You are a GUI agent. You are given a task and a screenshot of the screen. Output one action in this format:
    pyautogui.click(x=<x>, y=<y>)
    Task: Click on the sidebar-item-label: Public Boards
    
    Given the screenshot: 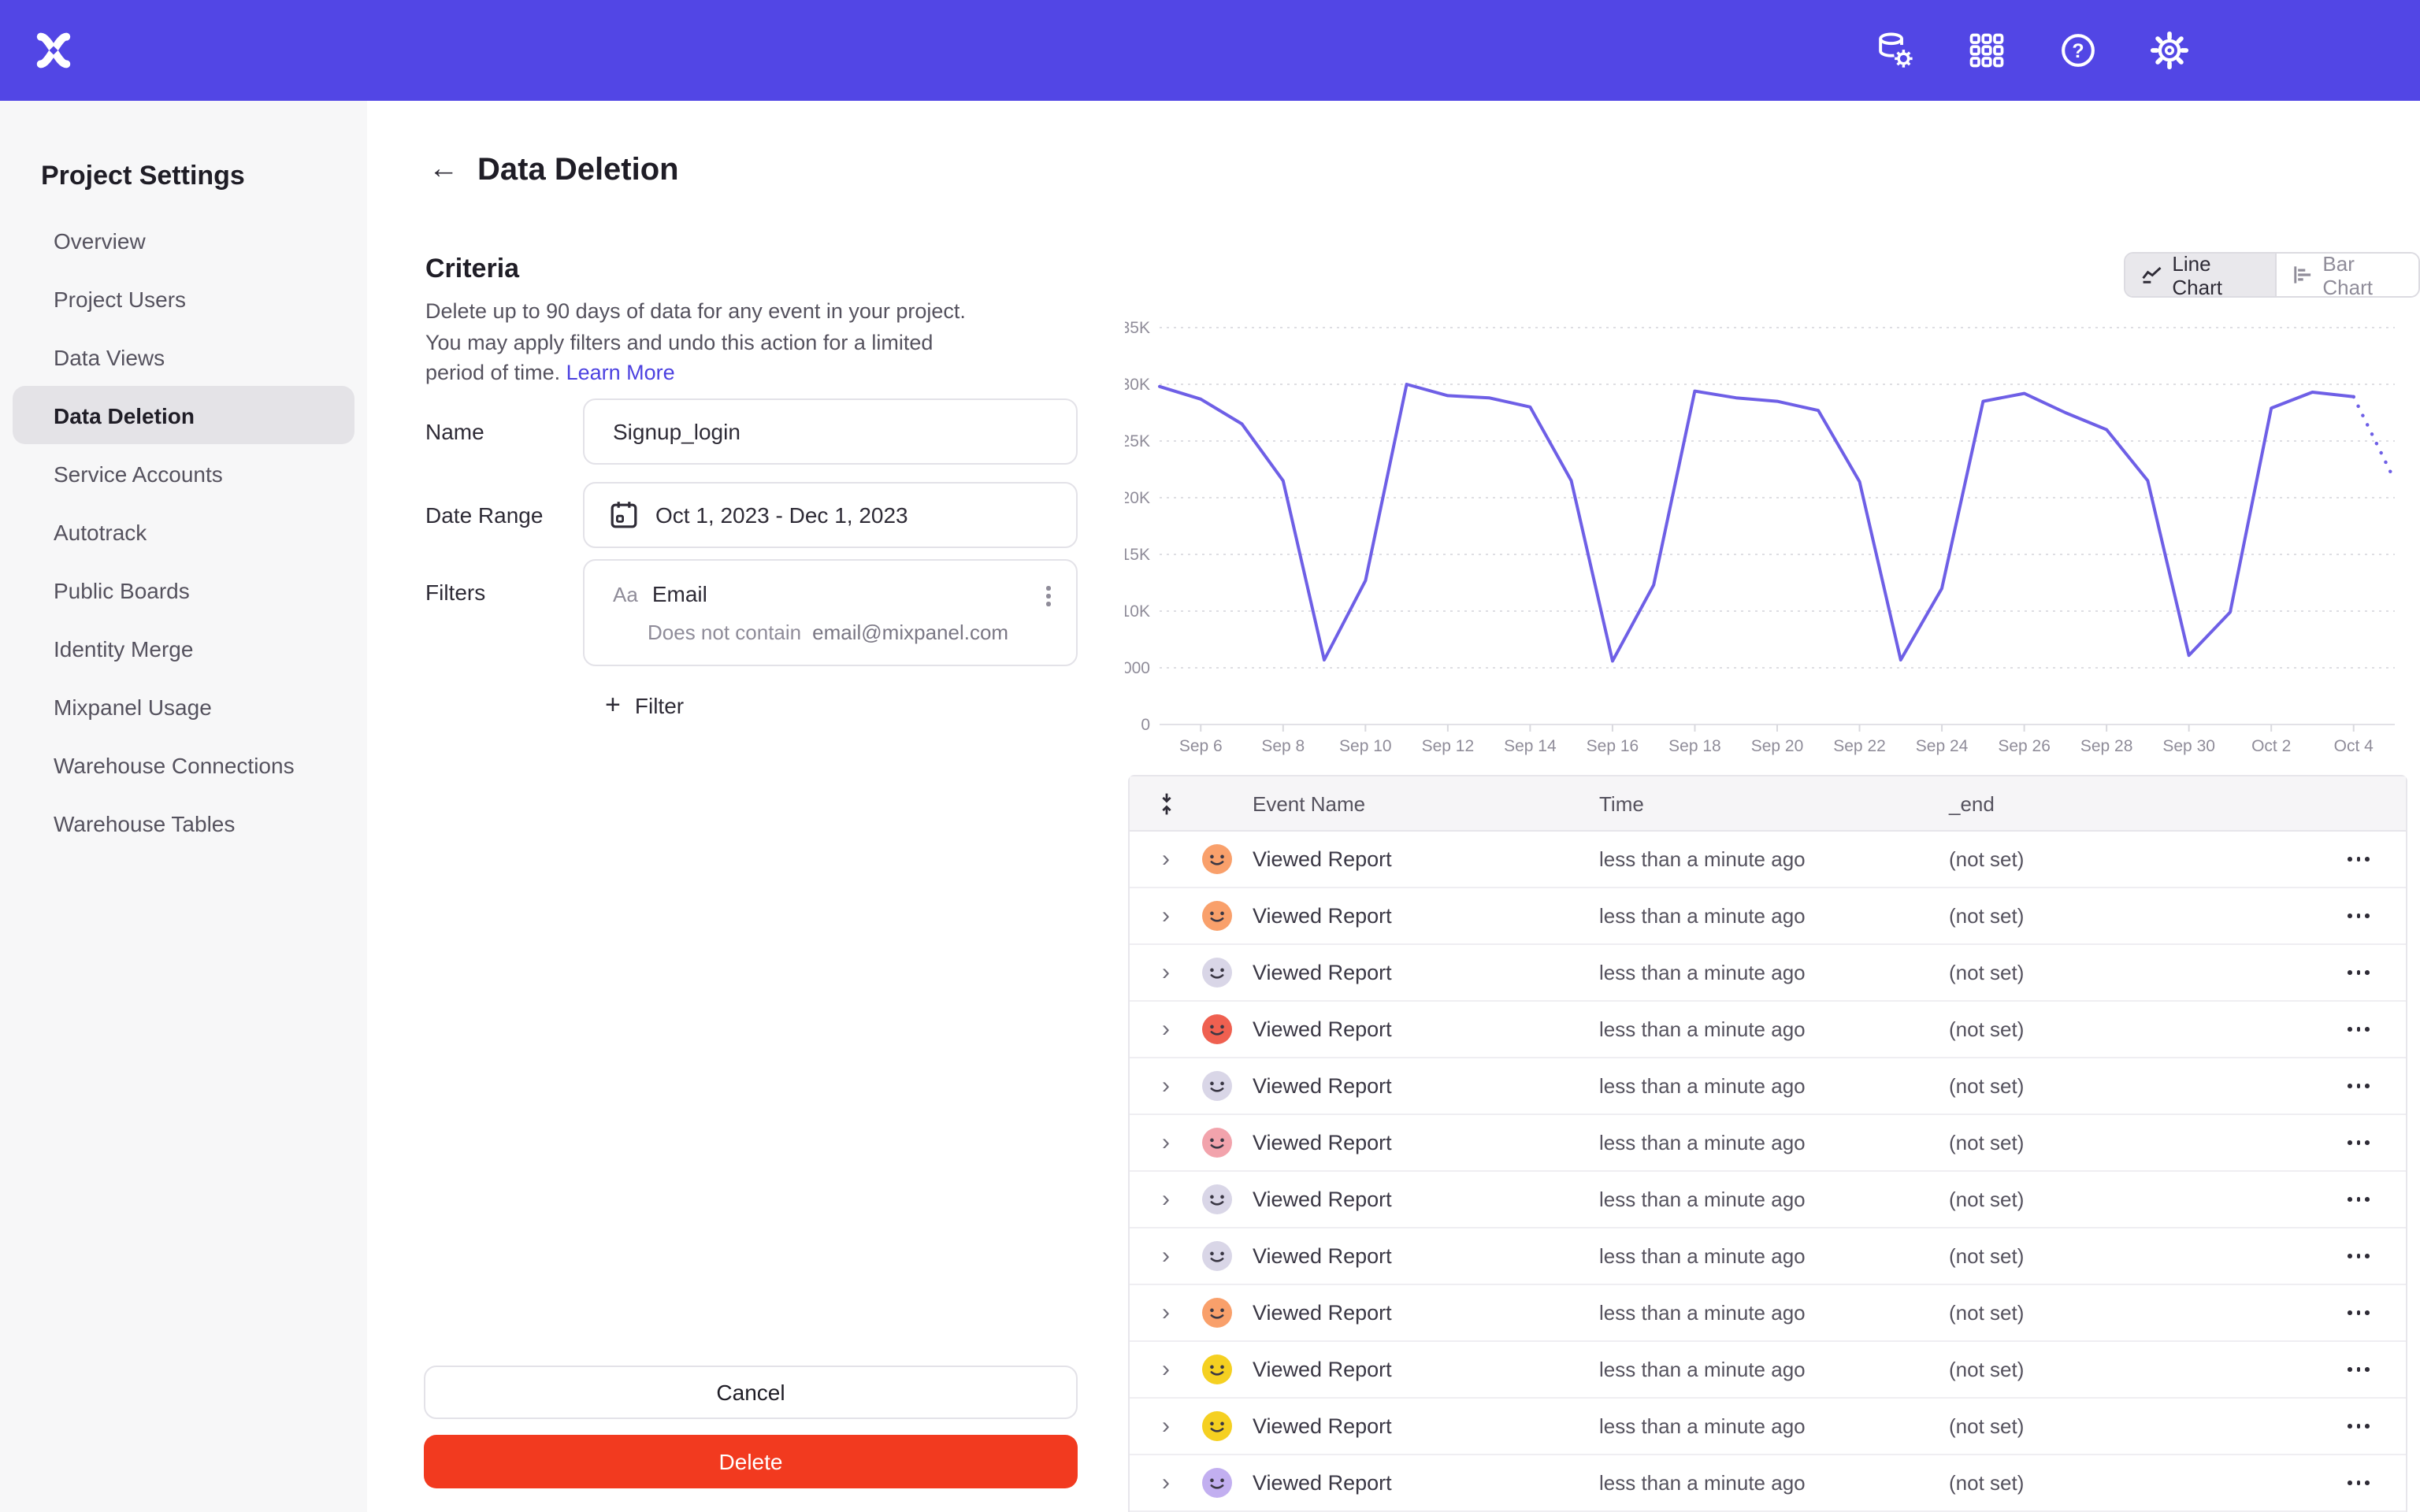 What is the action you would take?
    pyautogui.click(x=122, y=589)
    